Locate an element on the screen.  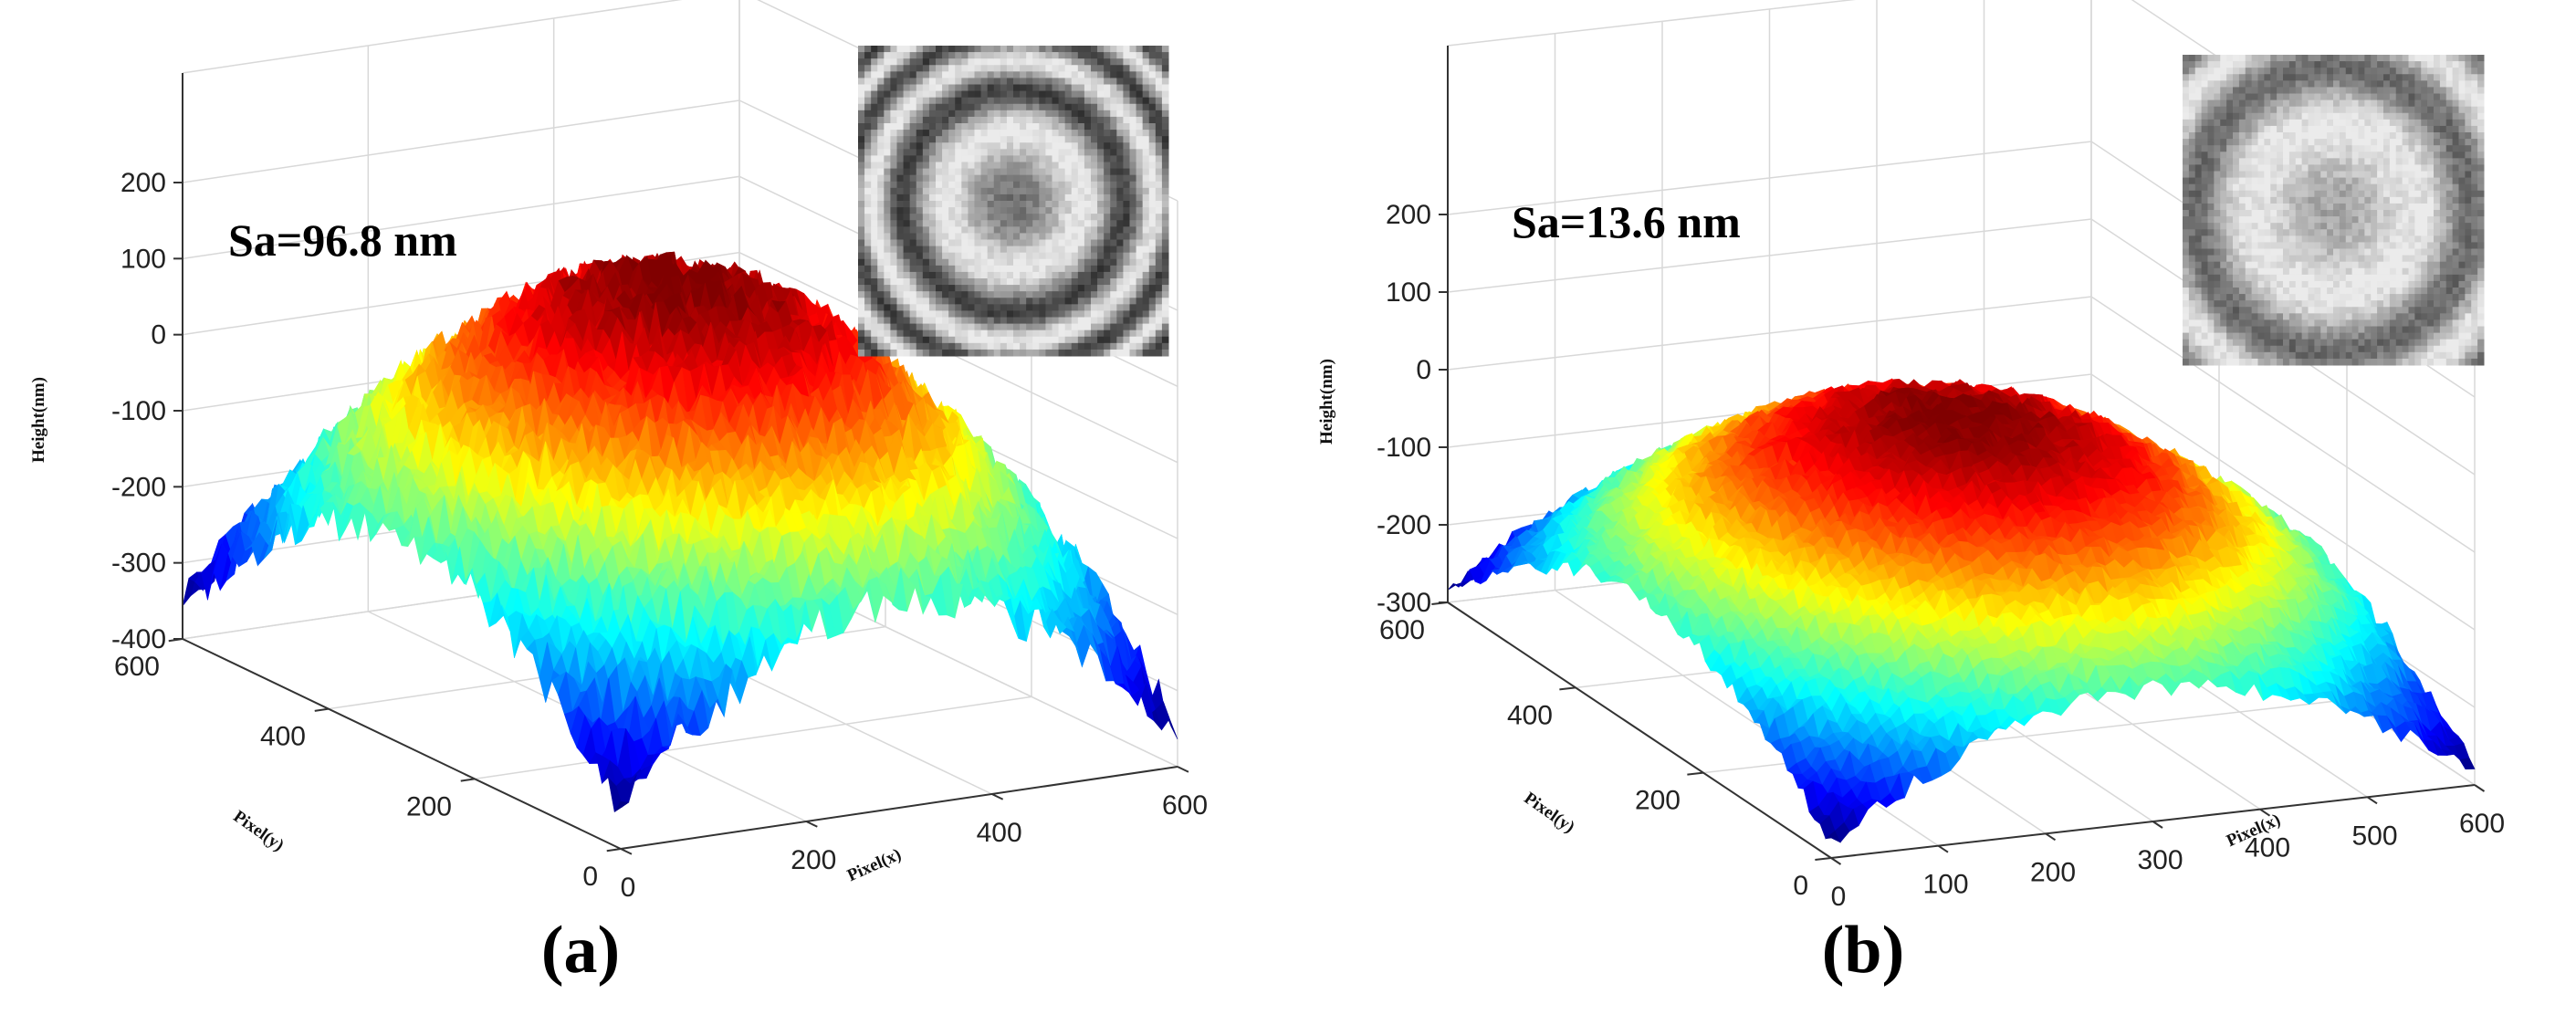
y-tick-label: 200 is located at coordinates (429, 806).